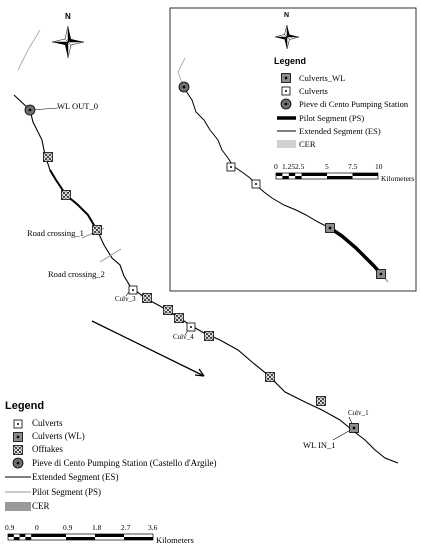 This screenshot has width=421, height=550. What do you see at coordinates (332, 118) in the screenshot?
I see `inset-legend-label: Pilot Segment (PS)` at bounding box center [332, 118].